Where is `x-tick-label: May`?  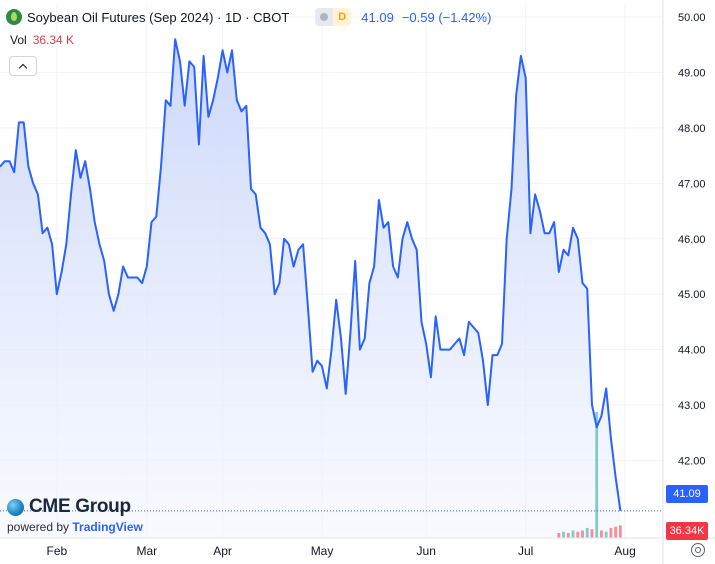 x-tick-label: May is located at coordinates (322, 551).